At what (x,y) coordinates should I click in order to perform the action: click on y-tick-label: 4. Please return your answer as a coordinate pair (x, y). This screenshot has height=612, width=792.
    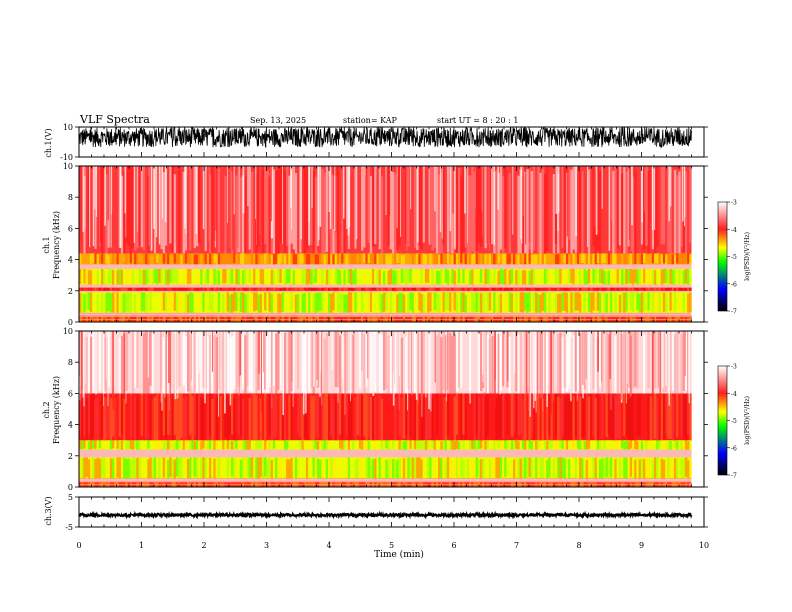
    Looking at the image, I should click on (70, 260).